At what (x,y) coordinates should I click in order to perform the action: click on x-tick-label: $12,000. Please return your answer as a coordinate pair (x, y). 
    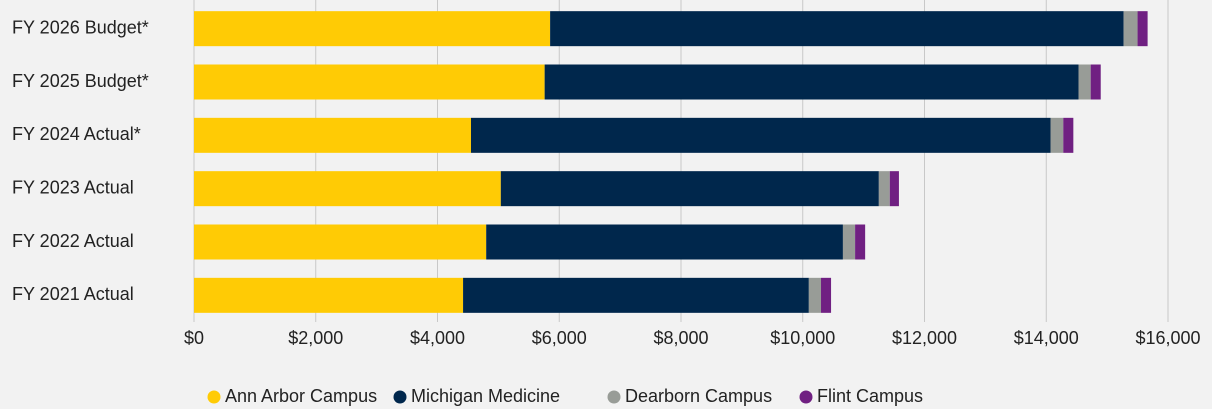
    Looking at the image, I should click on (924, 338).